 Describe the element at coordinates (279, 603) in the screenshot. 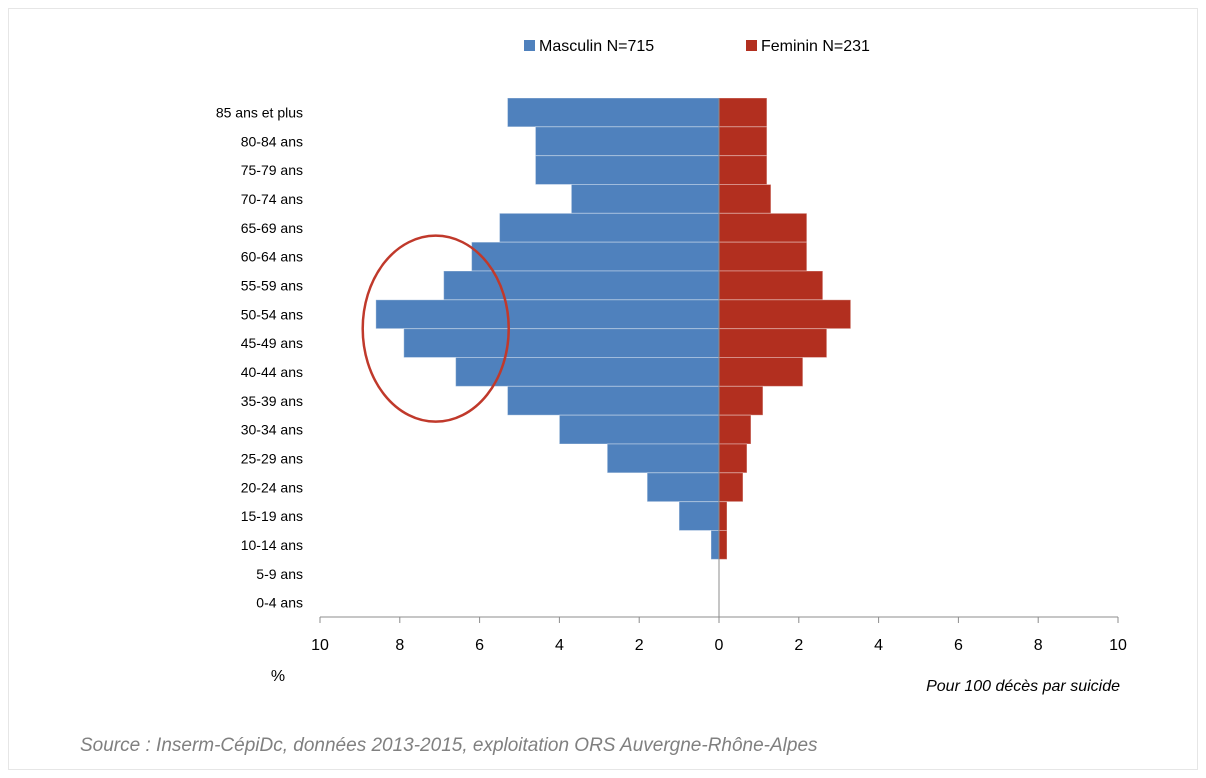

I see `category-label: 0-4 ans` at that location.